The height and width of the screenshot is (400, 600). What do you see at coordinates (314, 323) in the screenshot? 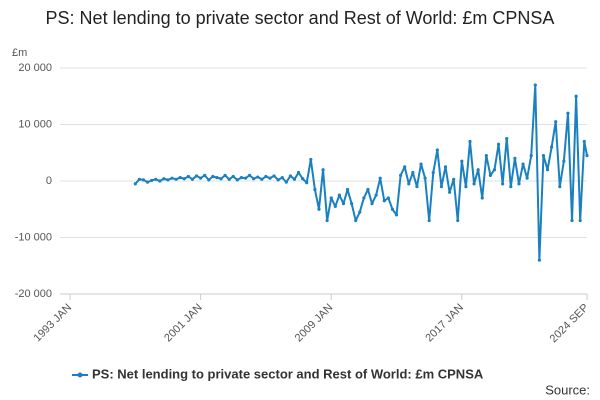
I see `x-tick-label: 2009 JAN` at bounding box center [314, 323].